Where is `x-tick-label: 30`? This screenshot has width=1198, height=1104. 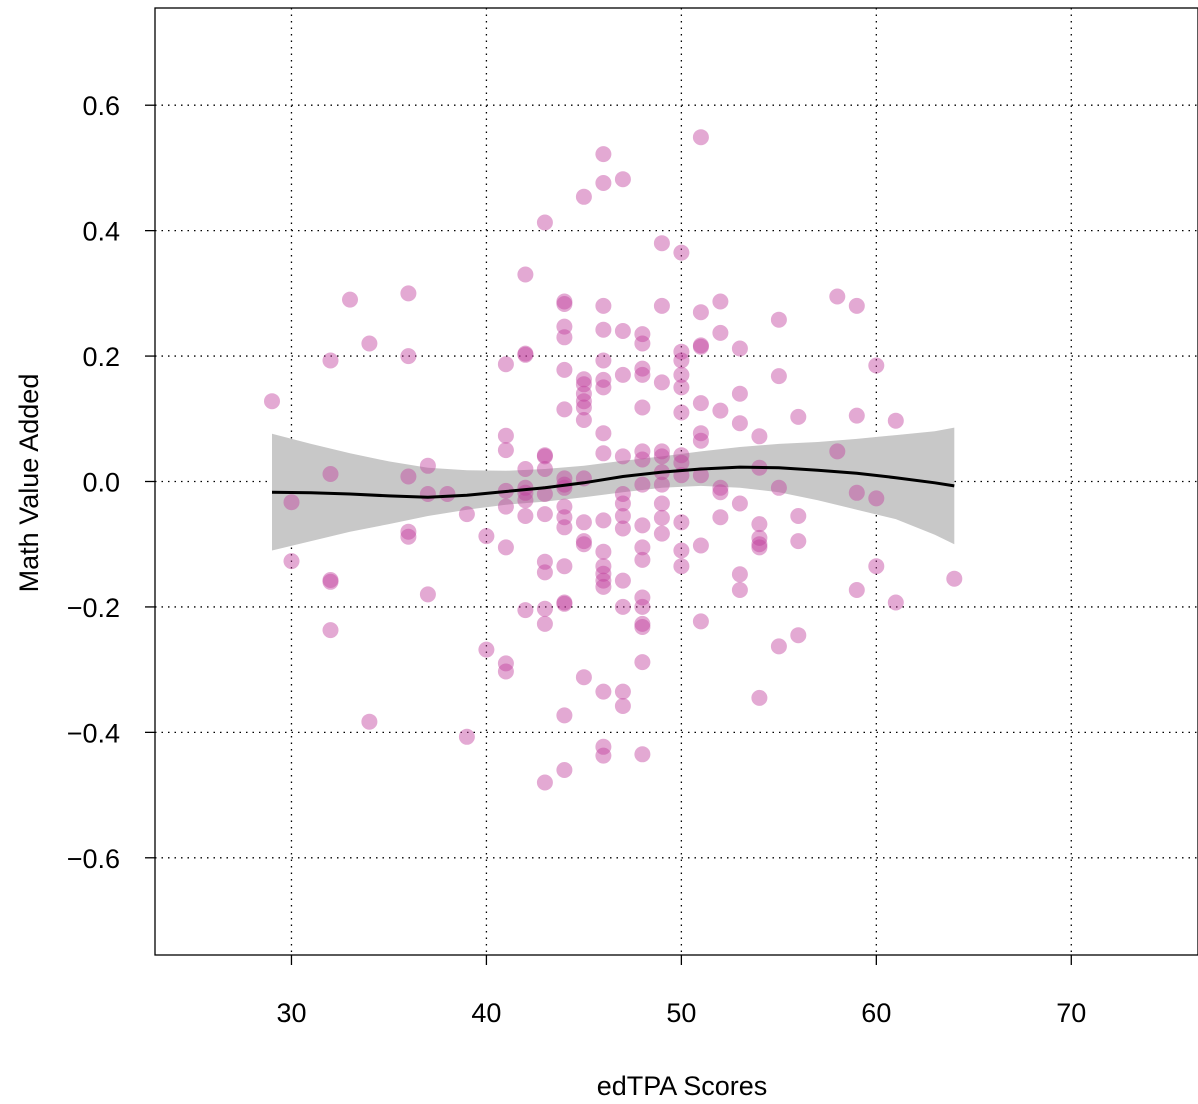
x-tick-label: 30 is located at coordinates (291, 1013).